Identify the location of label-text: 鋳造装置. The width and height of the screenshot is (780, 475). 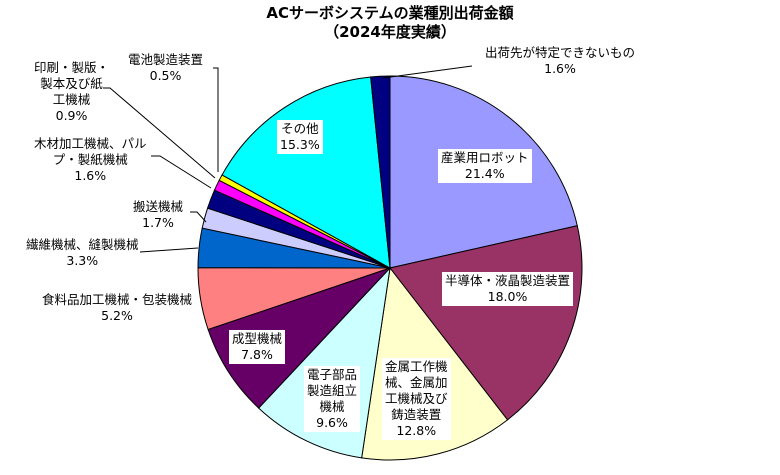
(416, 414).